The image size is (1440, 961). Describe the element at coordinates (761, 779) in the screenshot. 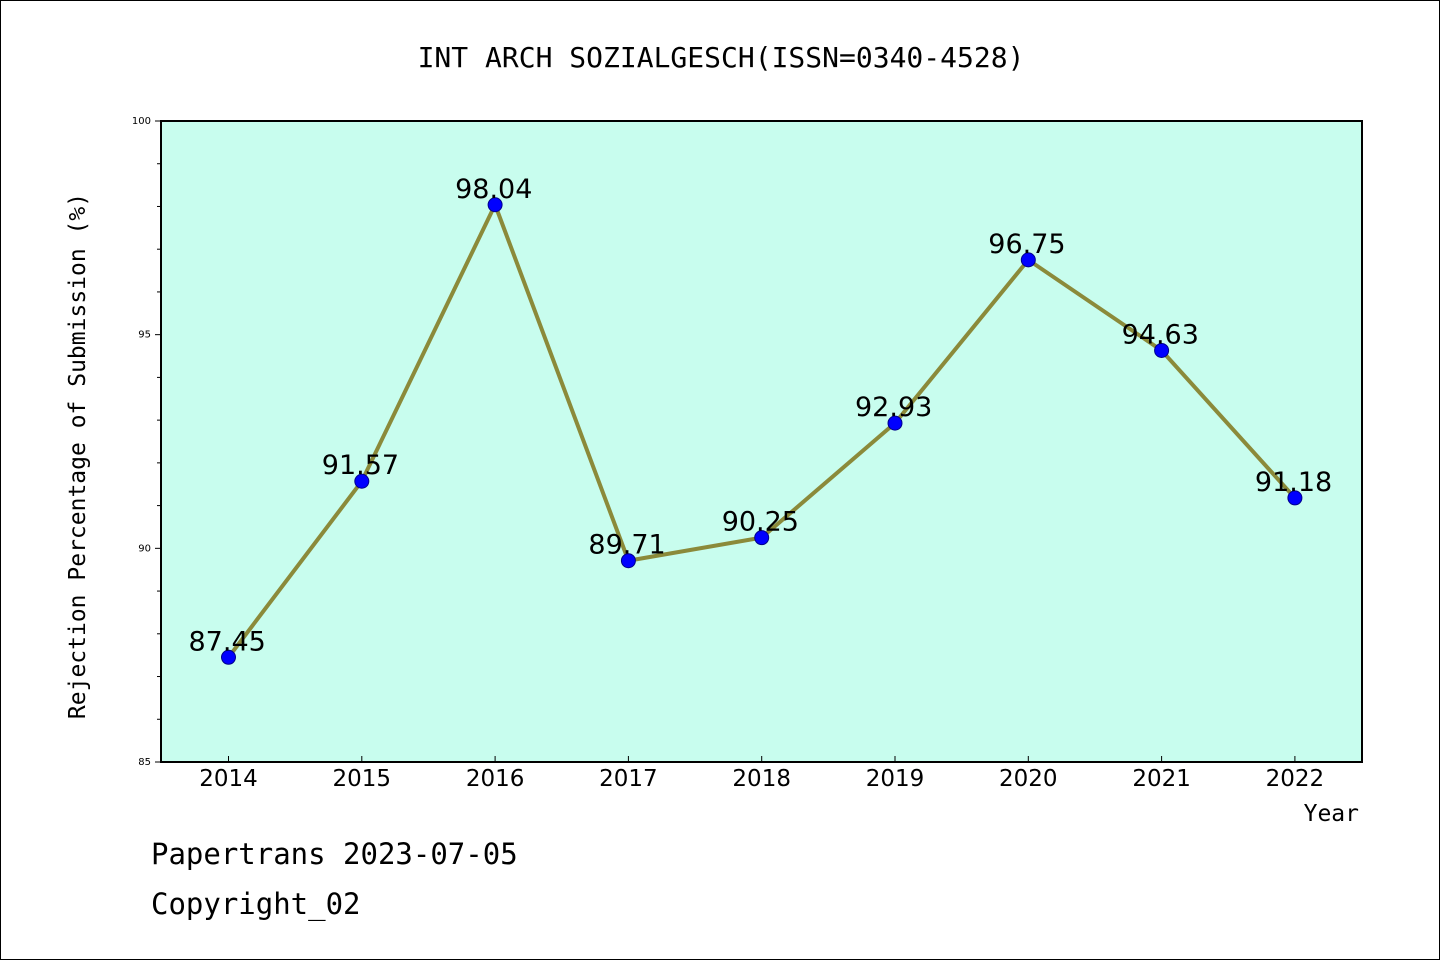

I see `x-tick-label: 2018` at that location.